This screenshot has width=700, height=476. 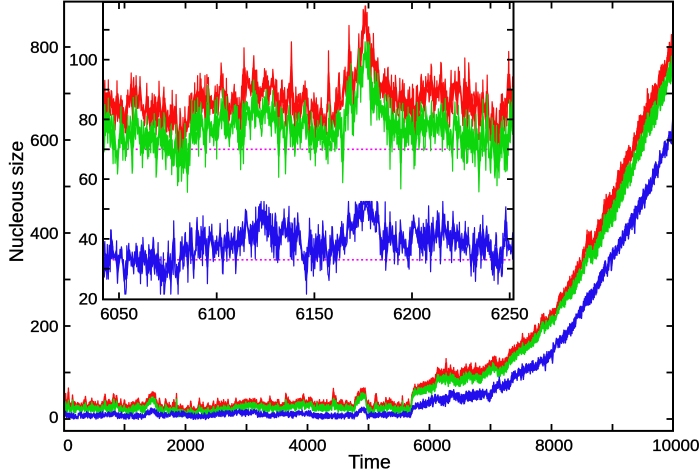 What do you see at coordinates (88, 179) in the screenshot?
I see `svg-text: 60` at bounding box center [88, 179].